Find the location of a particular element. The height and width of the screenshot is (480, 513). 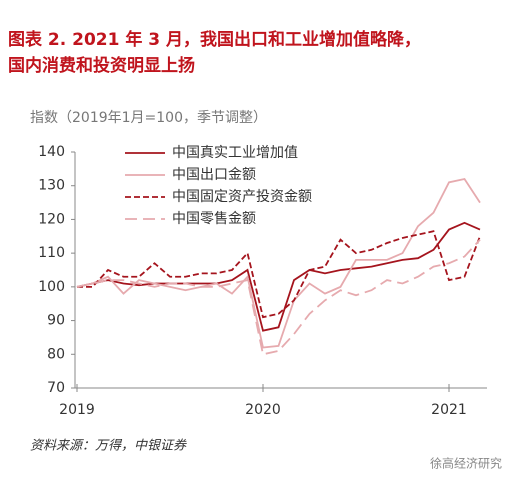

y-tick-label: 70 is located at coordinates (56, 388).